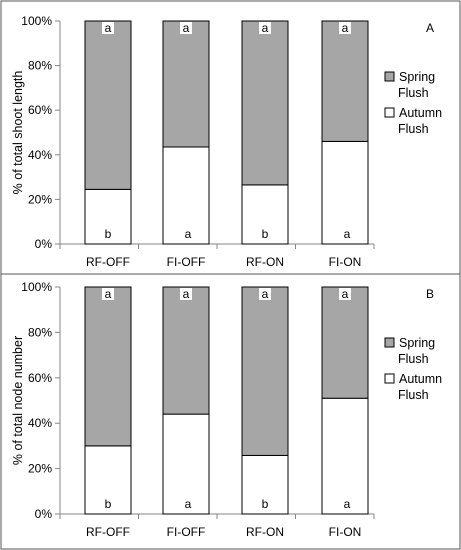 The height and width of the screenshot is (550, 461). What do you see at coordinates (430, 28) in the screenshot?
I see `panel-label: A` at bounding box center [430, 28].